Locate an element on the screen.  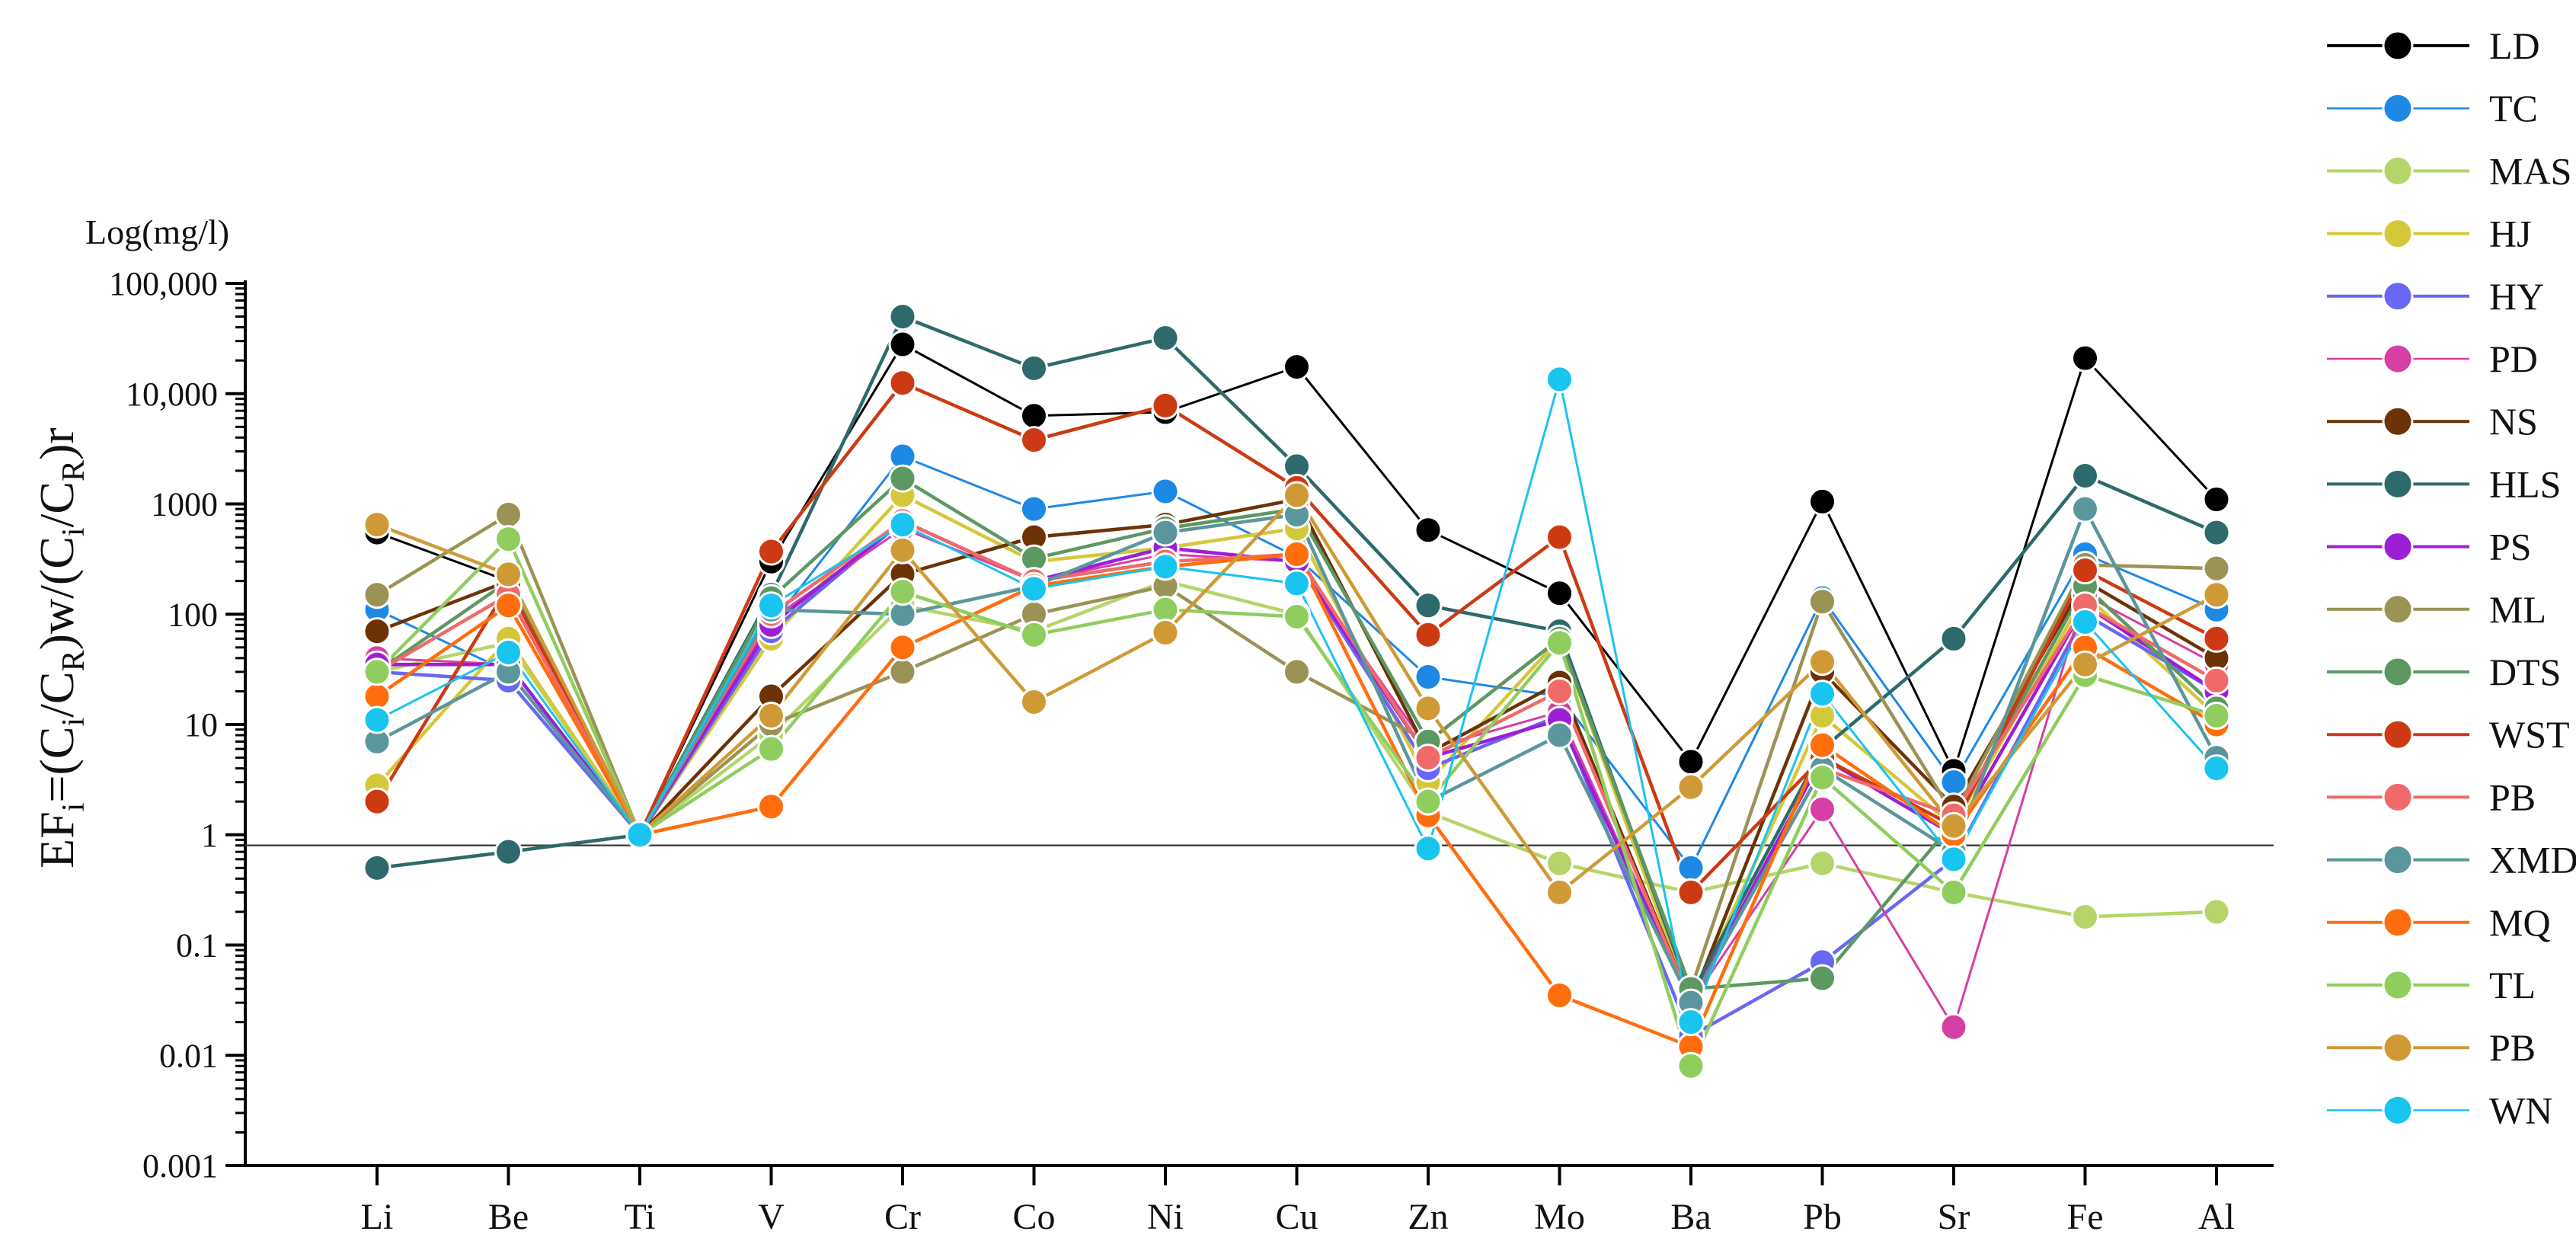
y-tick-label: 1 is located at coordinates (210, 835).